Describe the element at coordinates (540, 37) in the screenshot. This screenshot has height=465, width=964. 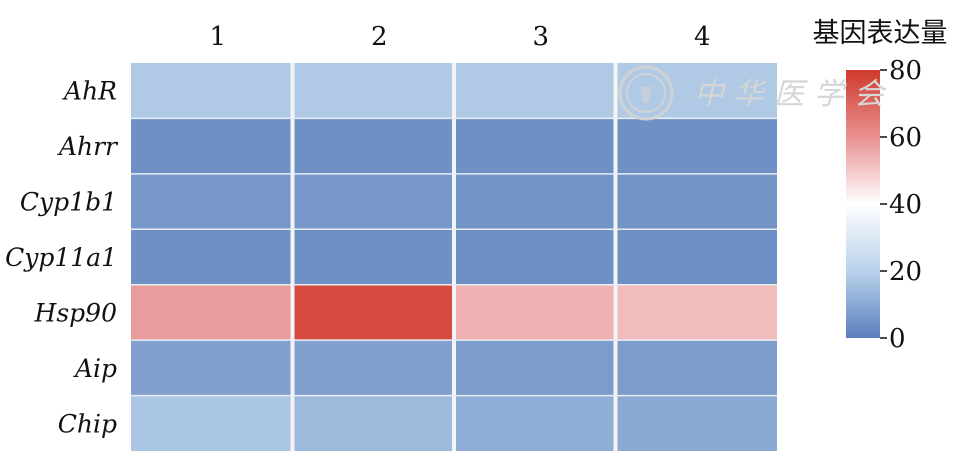
I see `column-label-3: 3` at that location.